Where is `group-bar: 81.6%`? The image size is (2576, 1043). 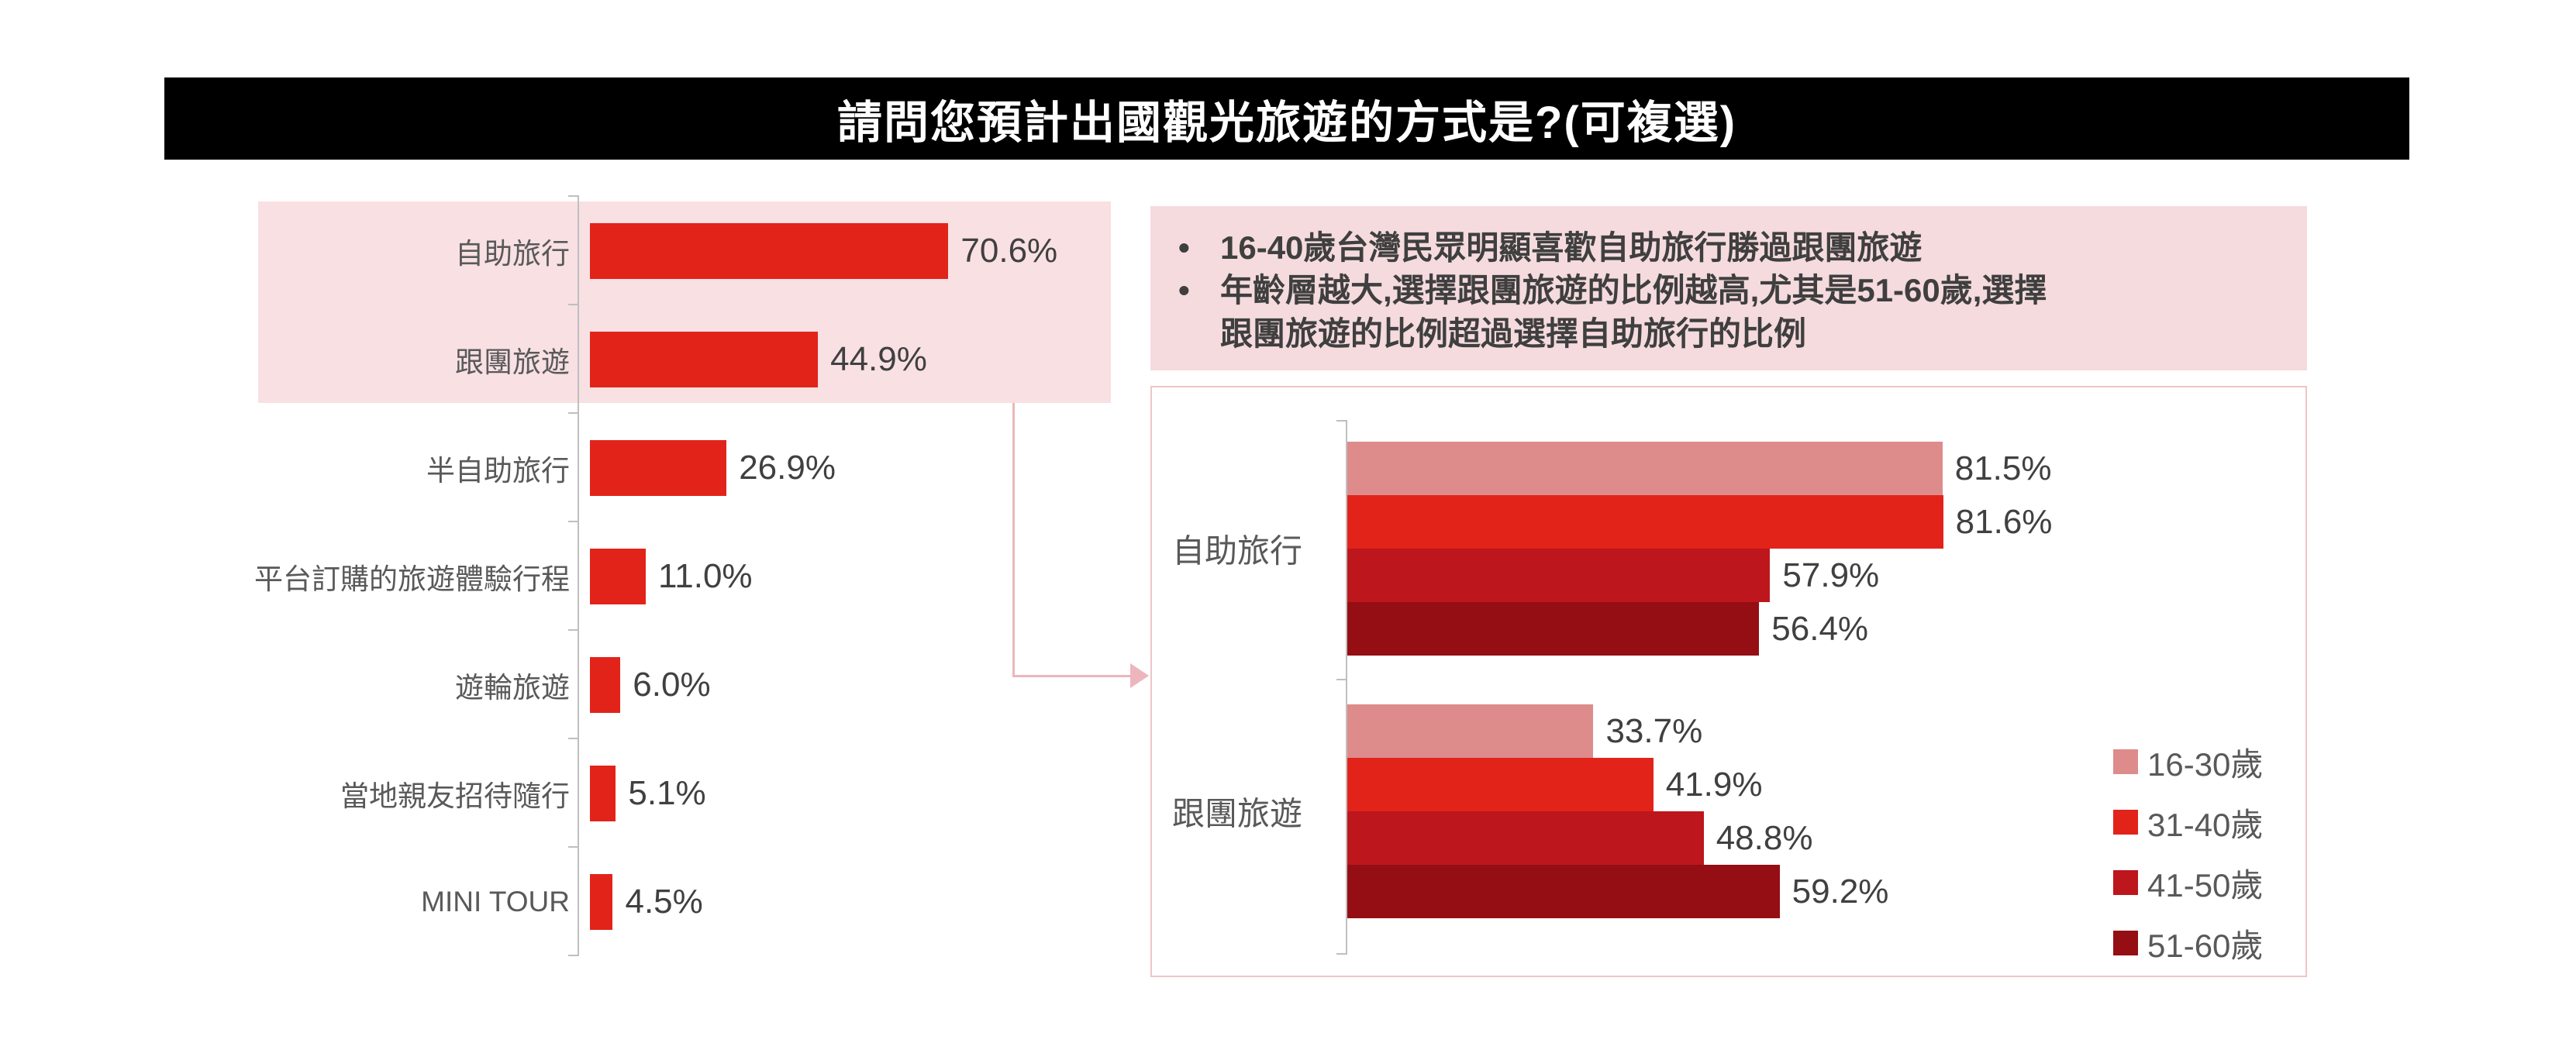 group-bar: 81.6% is located at coordinates (1699, 522).